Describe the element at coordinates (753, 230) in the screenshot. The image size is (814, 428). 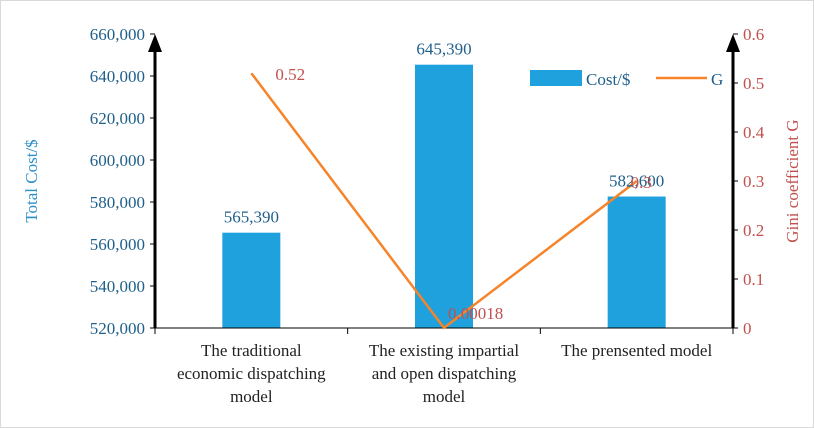
I see `y2-tick-label: 0.2` at that location.